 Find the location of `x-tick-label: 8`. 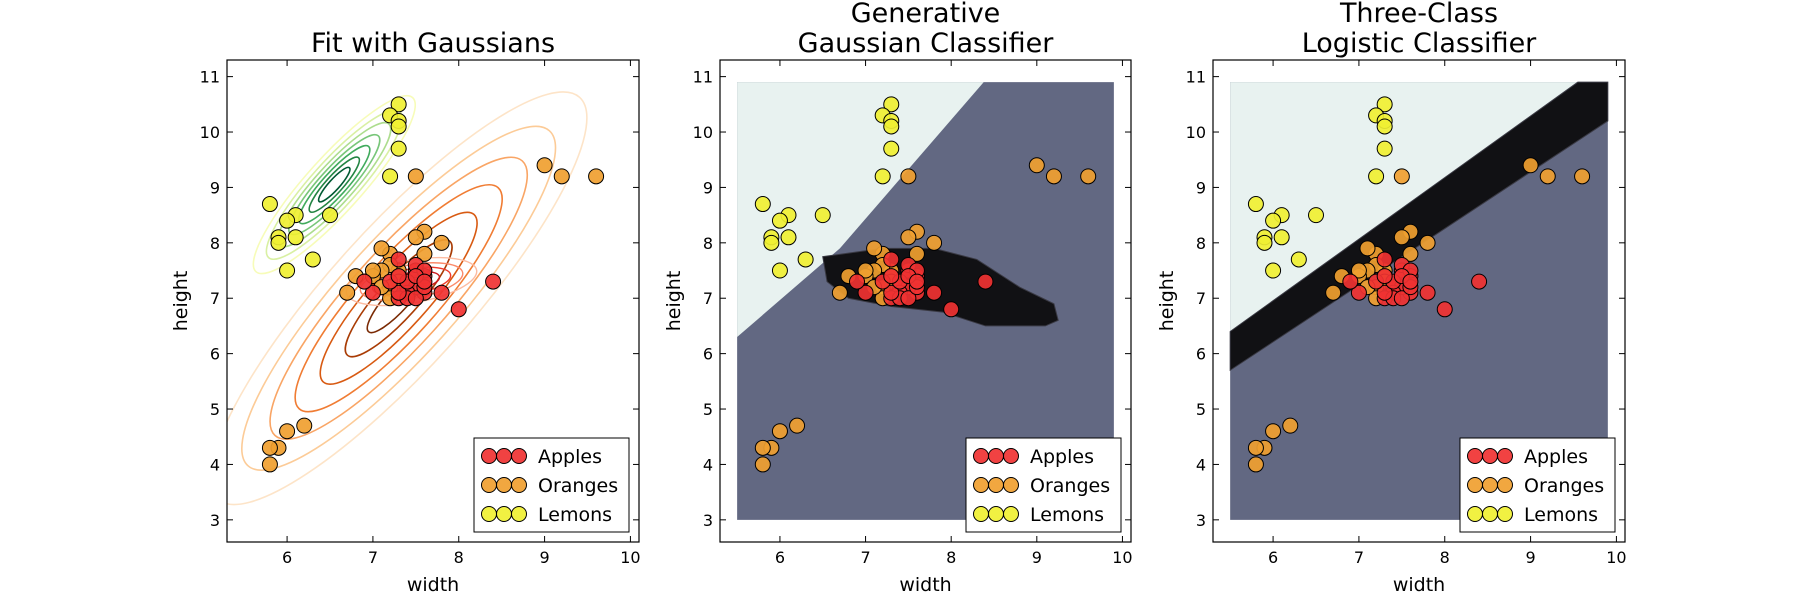

x-tick-label: 8 is located at coordinates (951, 557).